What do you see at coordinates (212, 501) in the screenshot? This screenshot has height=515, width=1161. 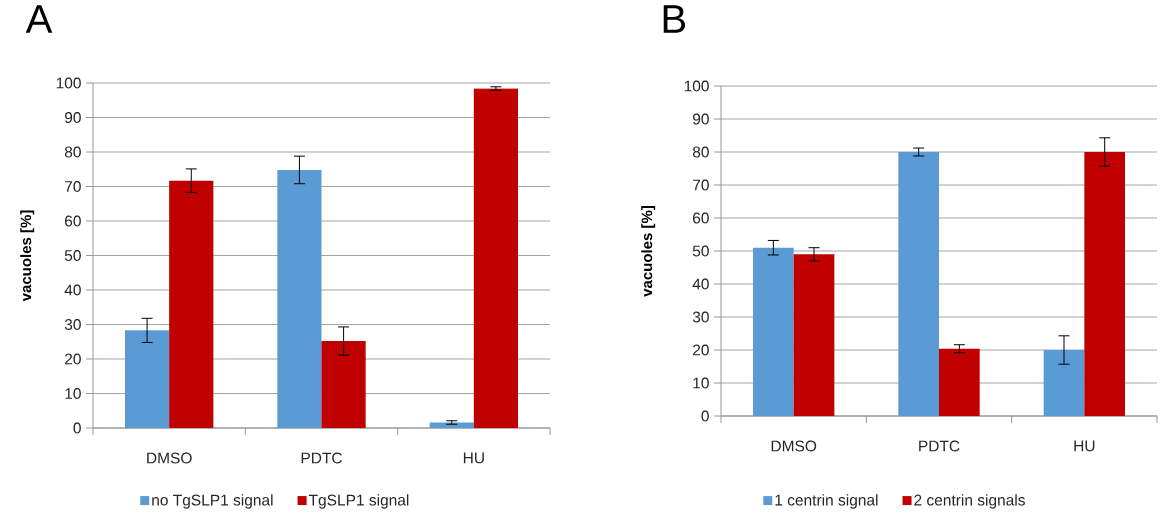 I see `legend-label: no TgSLP1 signal` at bounding box center [212, 501].